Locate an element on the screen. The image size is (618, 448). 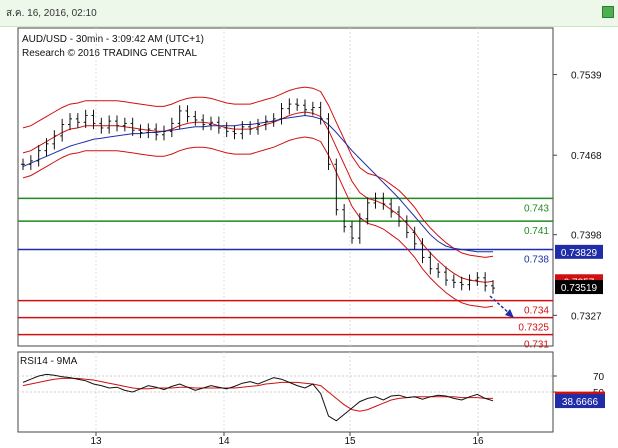
forecast-arrow is located at coordinates (501, 306).